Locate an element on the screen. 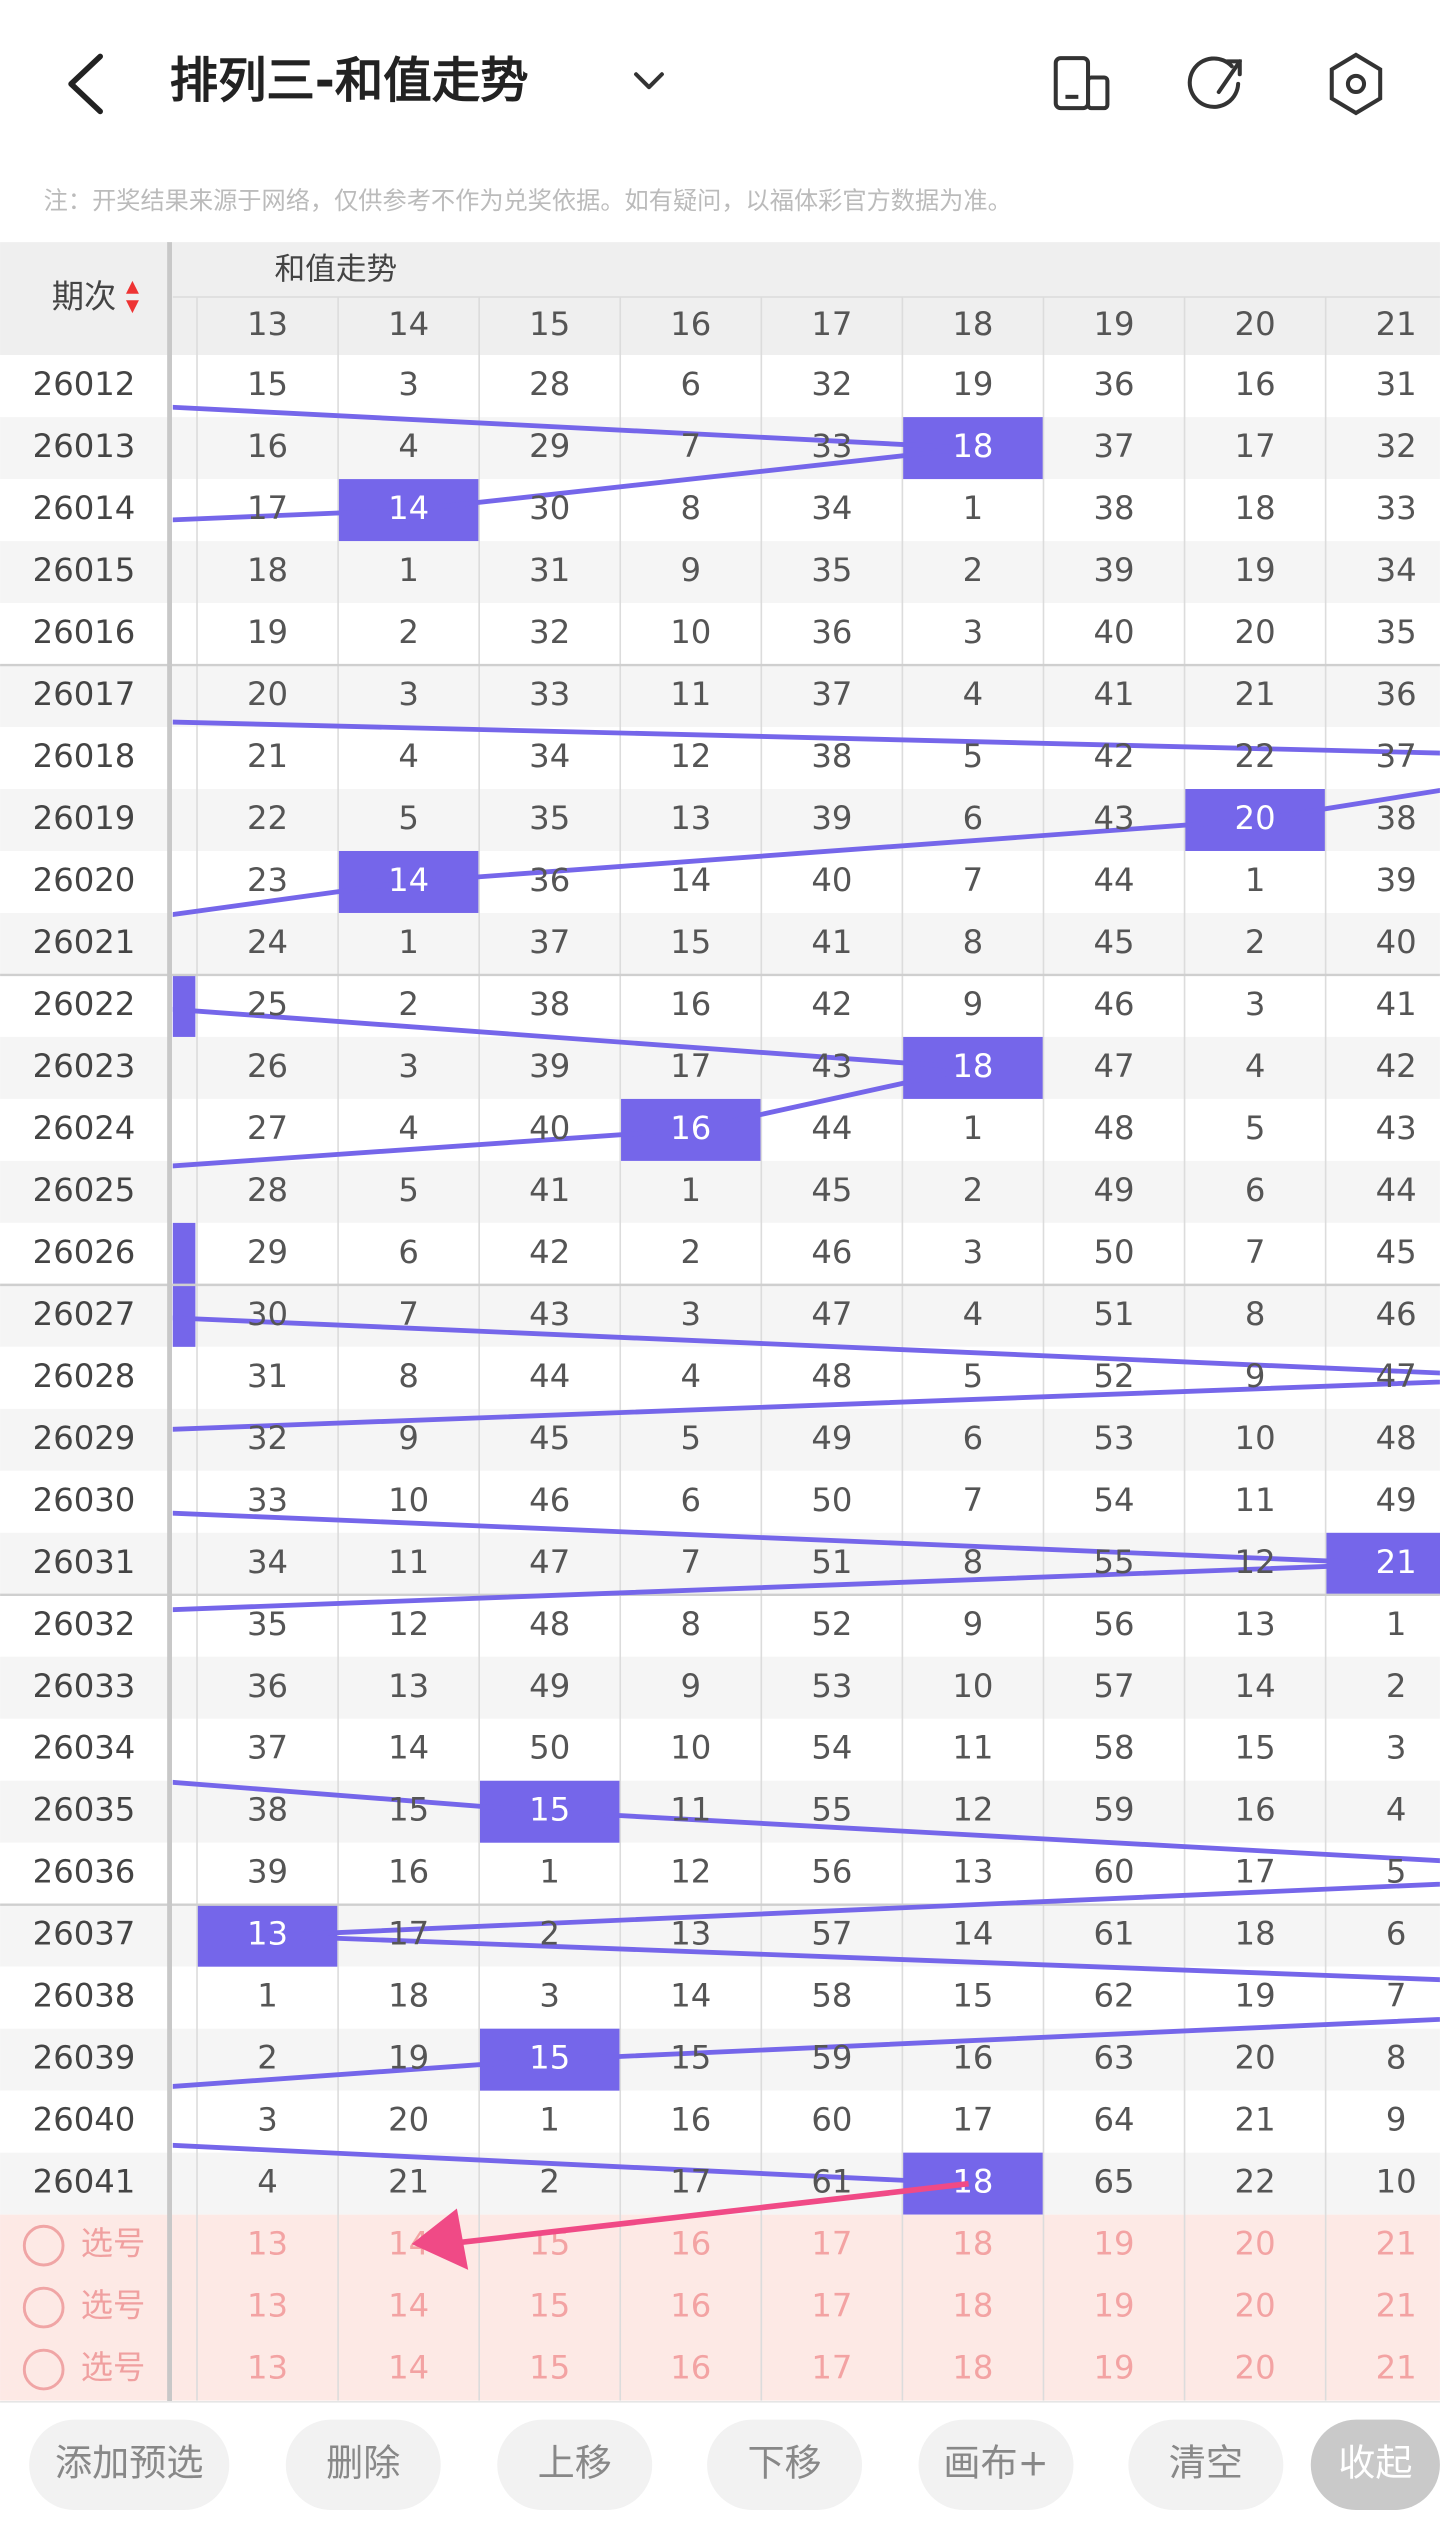  period: 26036 is located at coordinates (84, 1872).